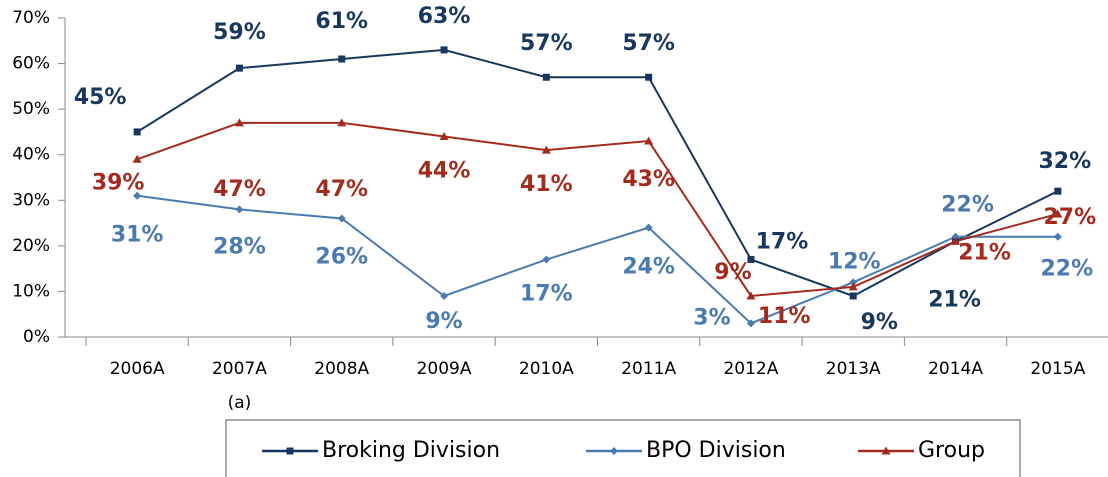 This screenshot has width=1108, height=477. I want to click on legend-label: BPO Division, so click(716, 450).